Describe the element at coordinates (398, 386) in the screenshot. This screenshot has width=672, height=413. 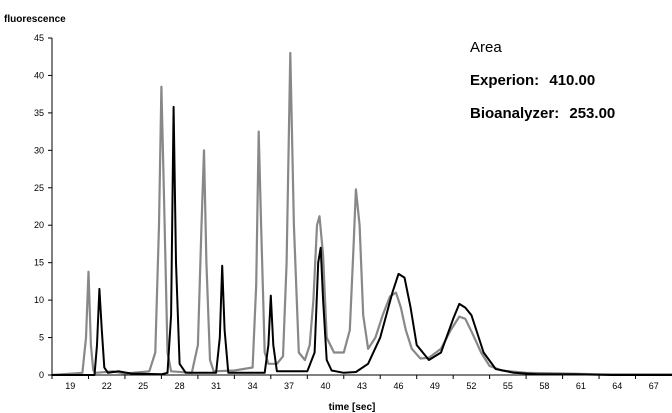
I see `x-tick-label: 46` at that location.